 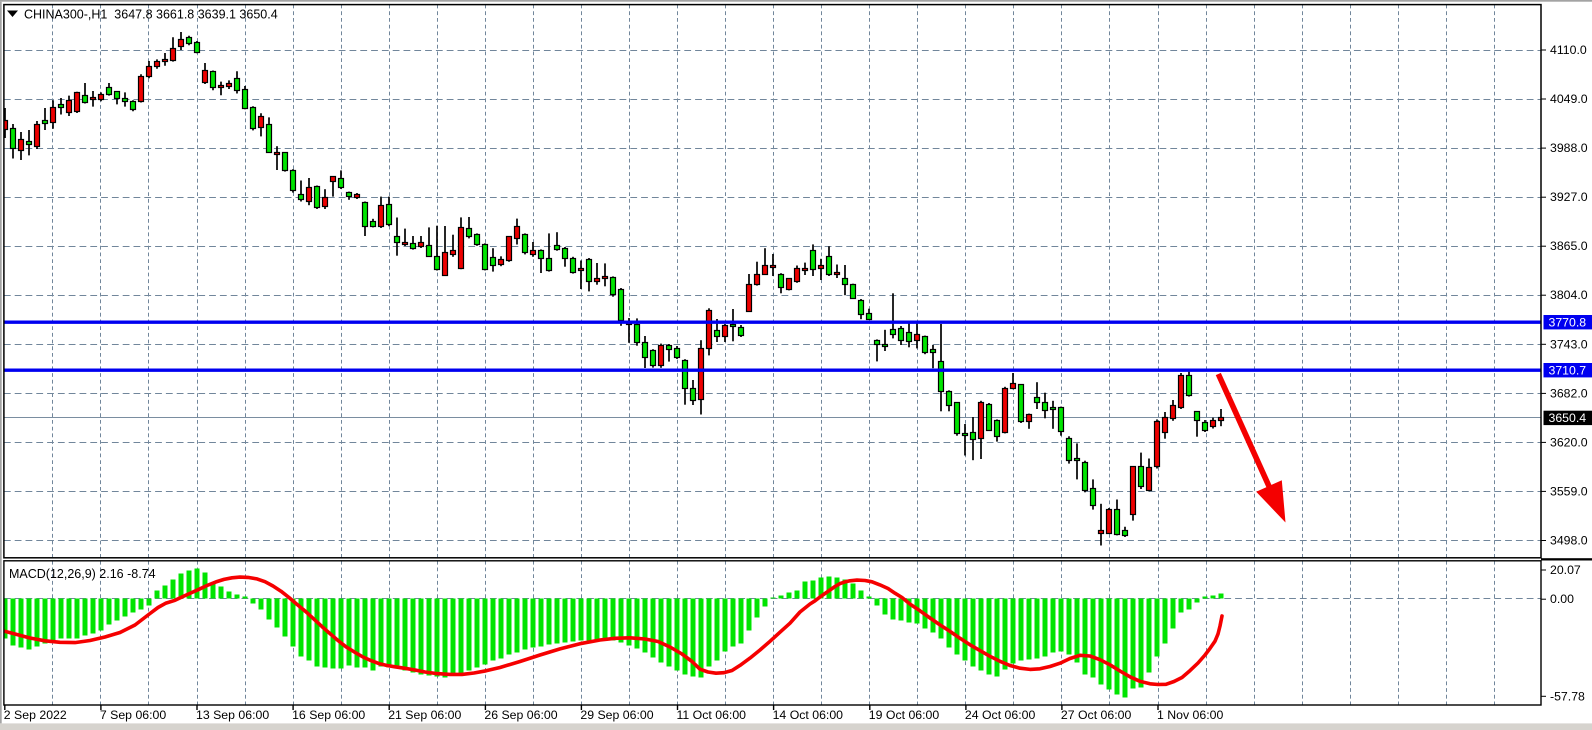 I want to click on svg-text: 24 Oct 06:00, so click(x=1000, y=715).